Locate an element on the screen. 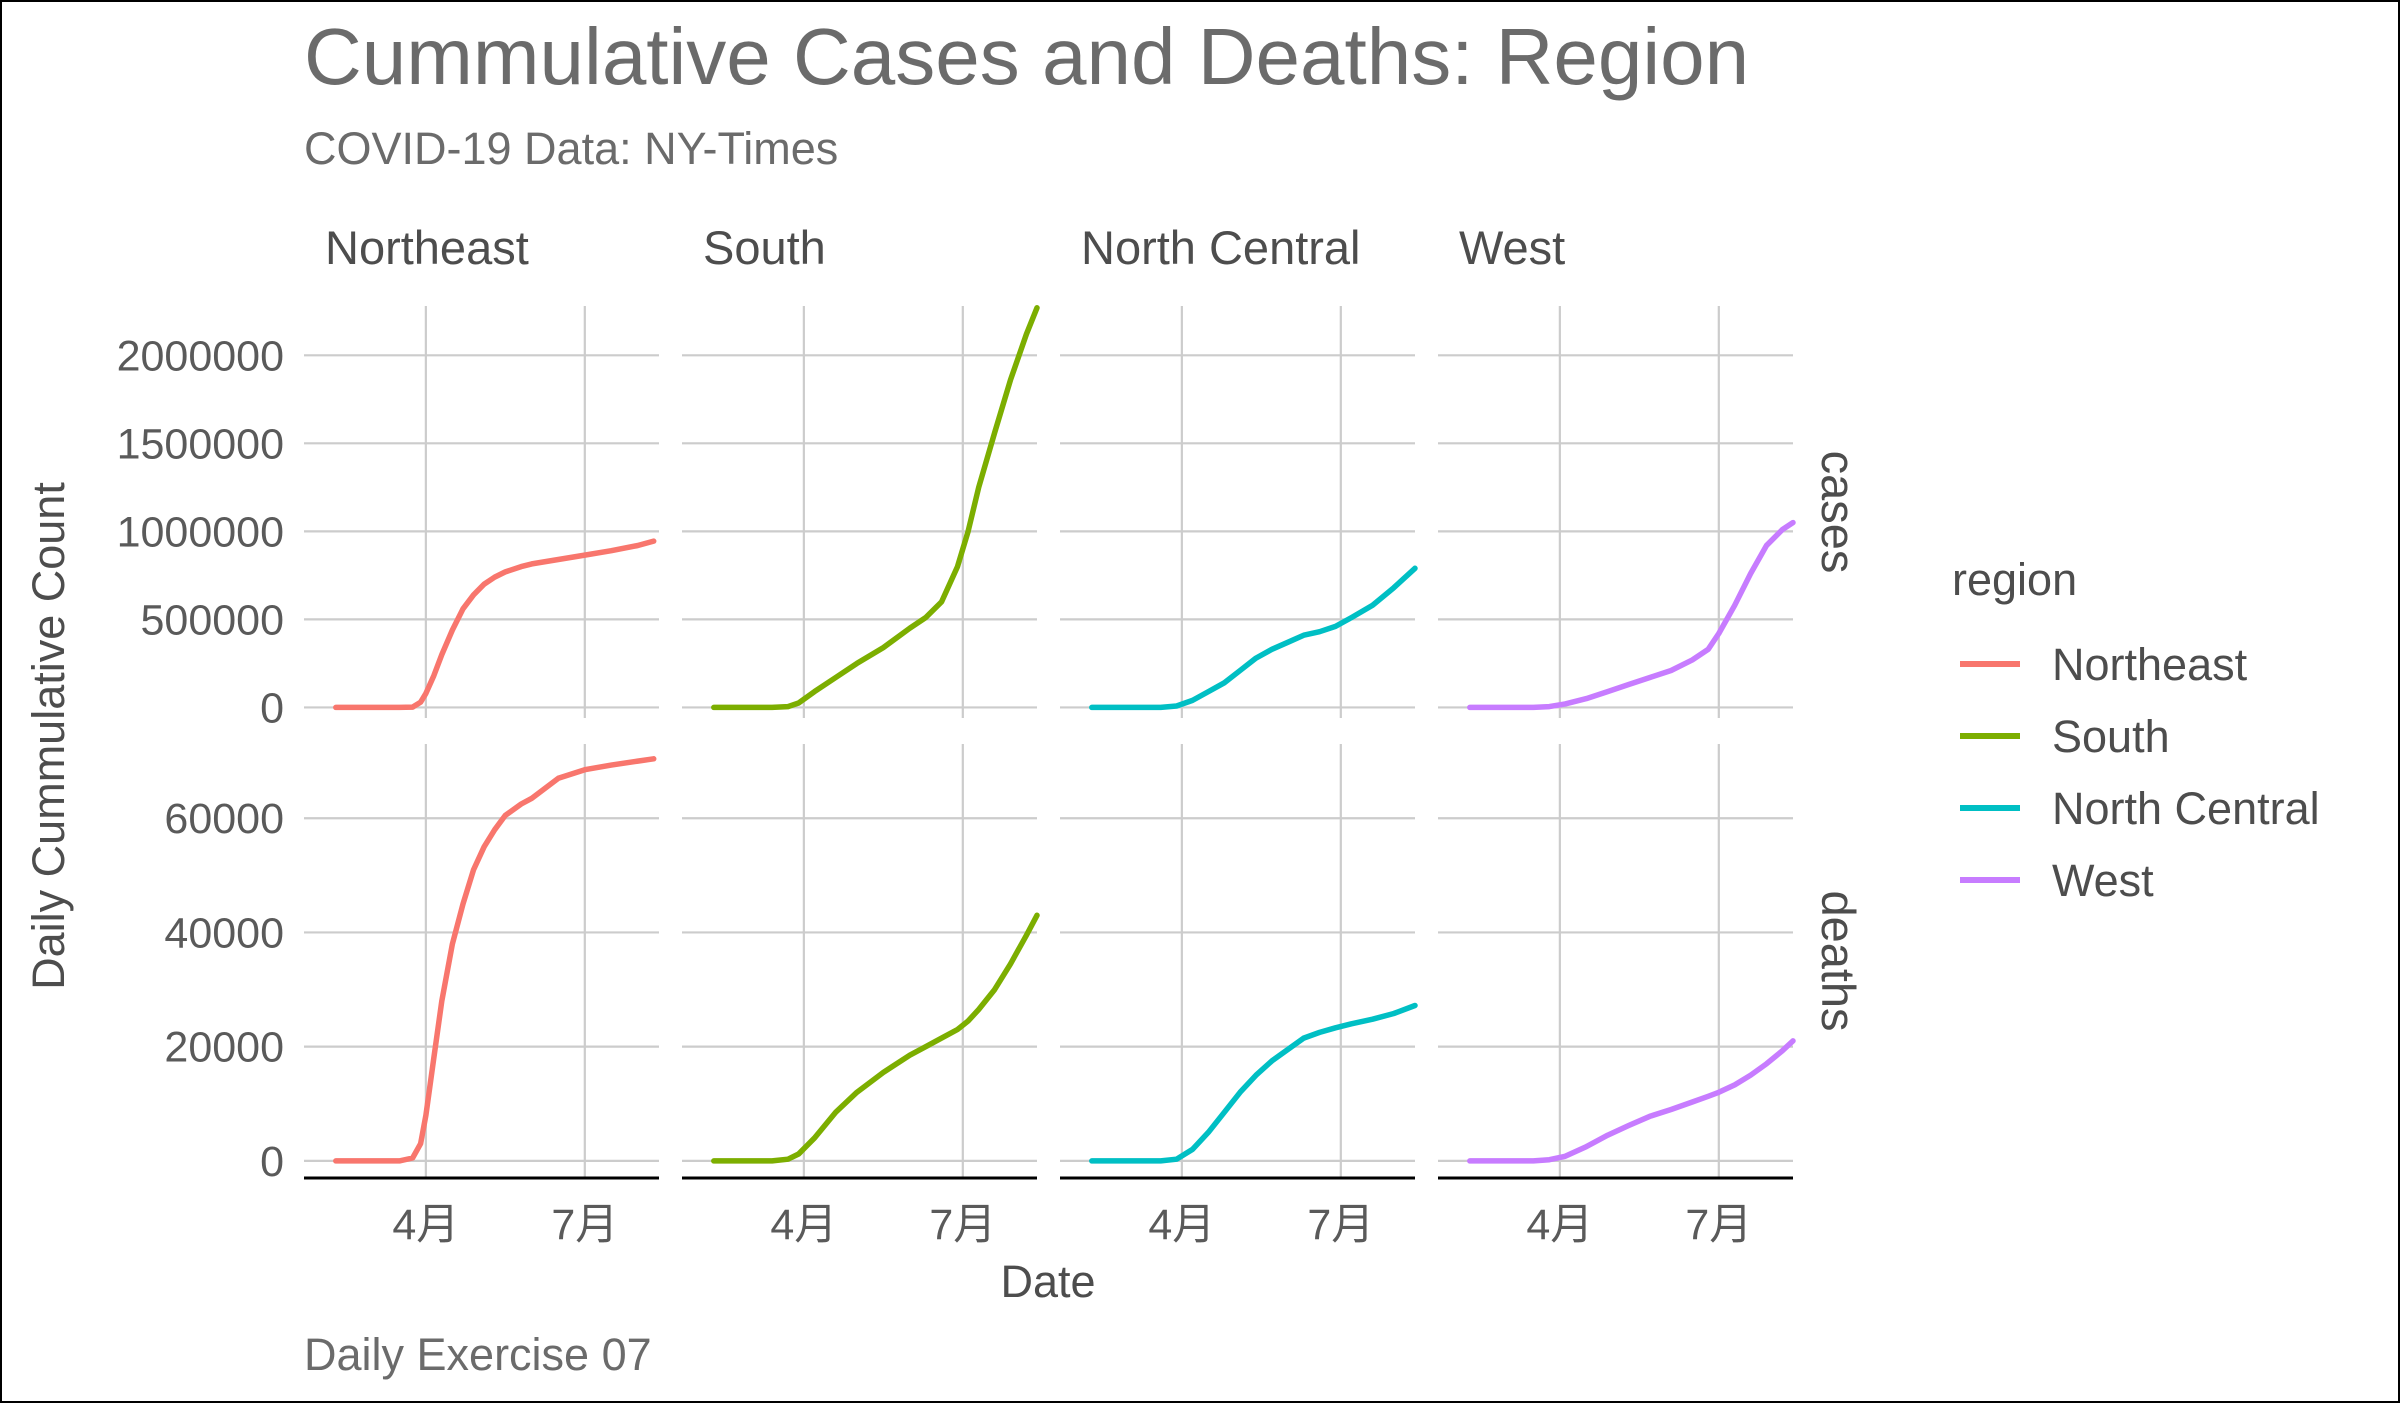  panel-south-deaths: 4月 7月 is located at coordinates (861, 996).